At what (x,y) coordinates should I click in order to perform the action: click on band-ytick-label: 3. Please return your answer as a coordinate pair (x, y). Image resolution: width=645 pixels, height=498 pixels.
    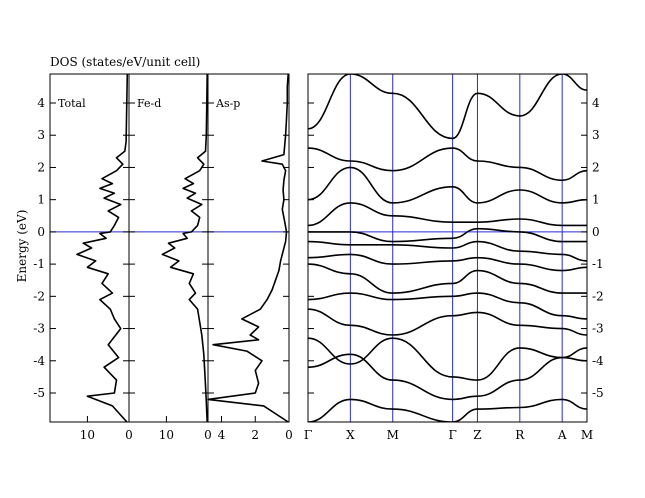
    Looking at the image, I should click on (596, 135).